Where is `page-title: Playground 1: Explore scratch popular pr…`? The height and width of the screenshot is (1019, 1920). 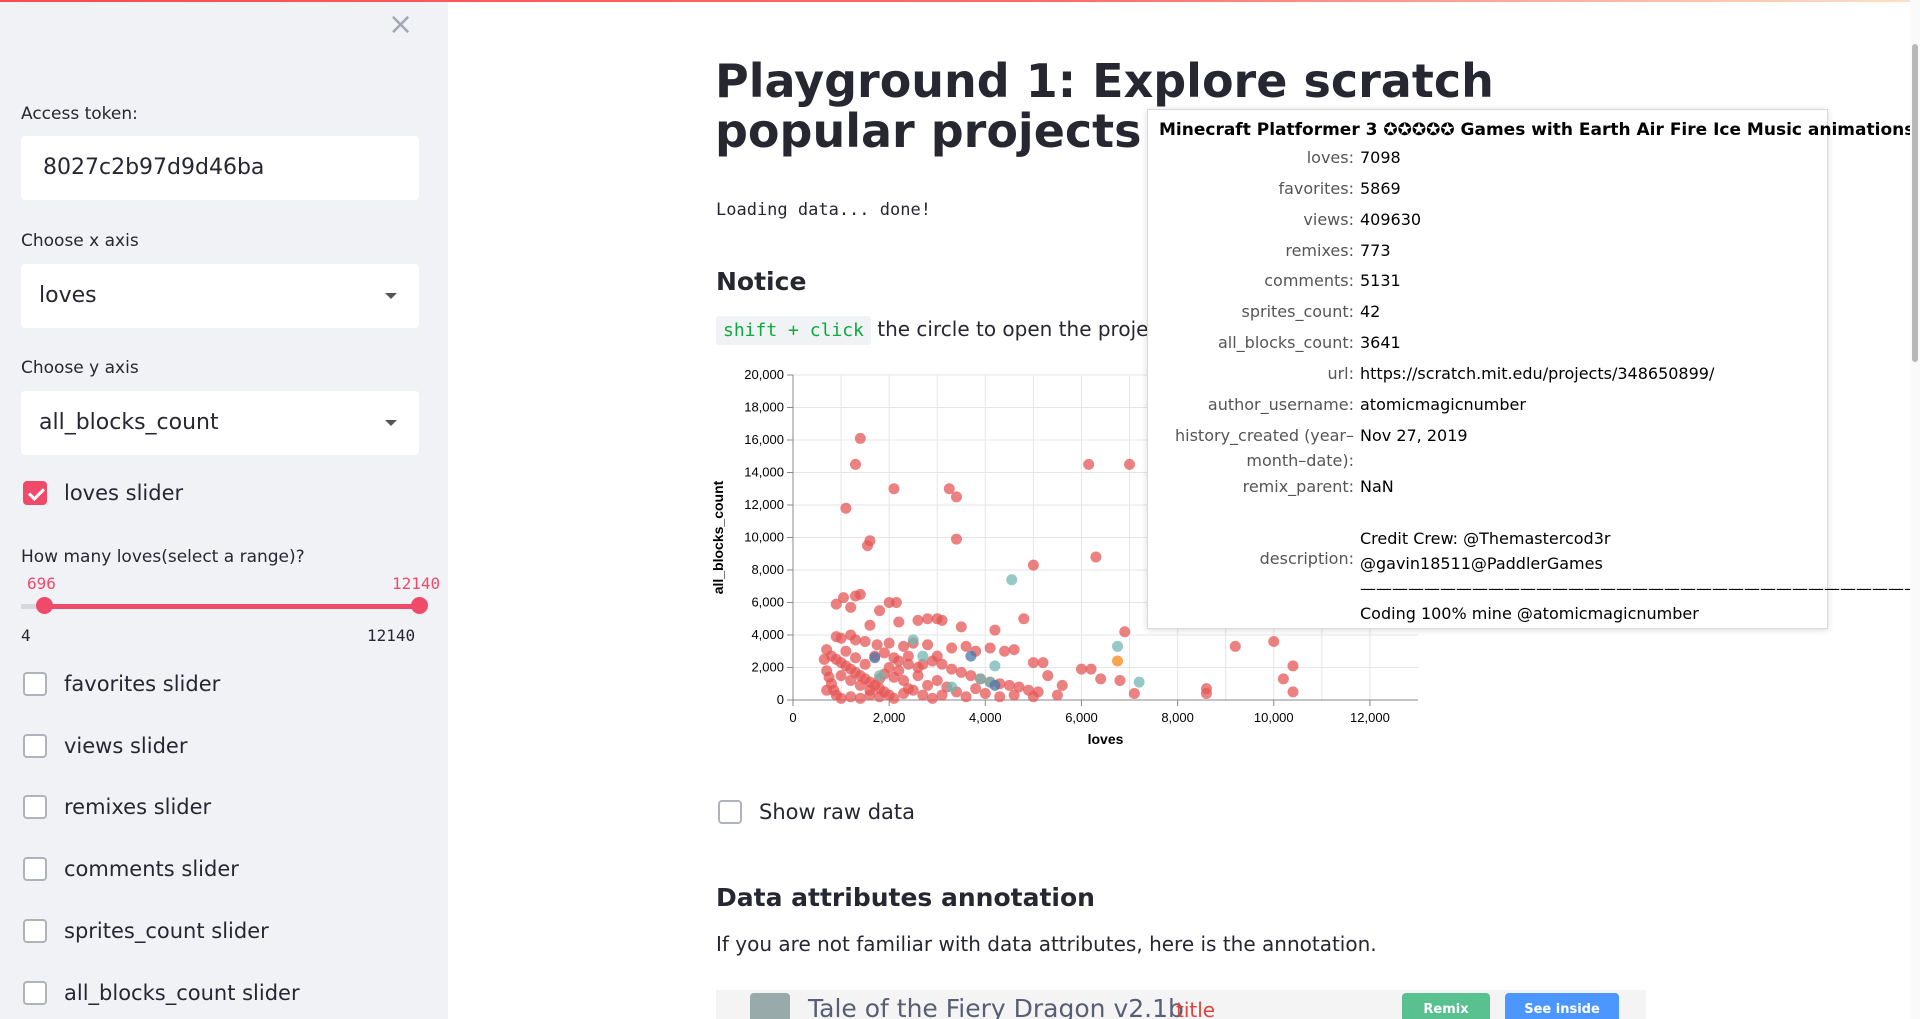
page-title: Playground 1: Explore scratch popular pr… is located at coordinates (1104, 106).